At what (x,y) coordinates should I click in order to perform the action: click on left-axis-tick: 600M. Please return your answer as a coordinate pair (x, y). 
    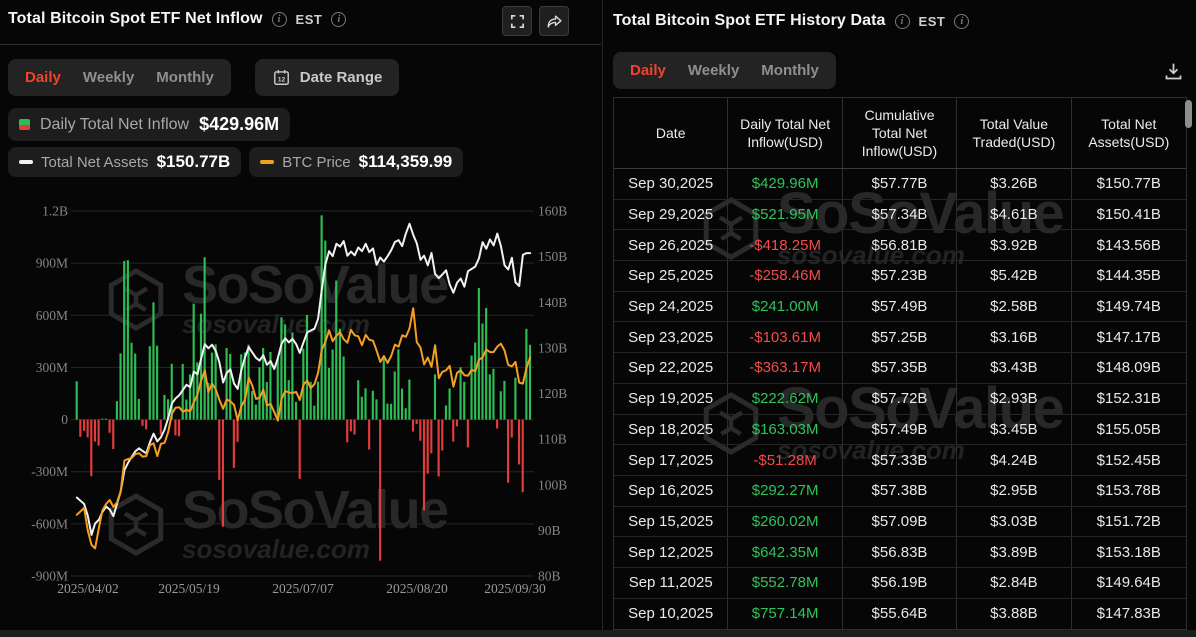
    Looking at the image, I should click on (52, 315).